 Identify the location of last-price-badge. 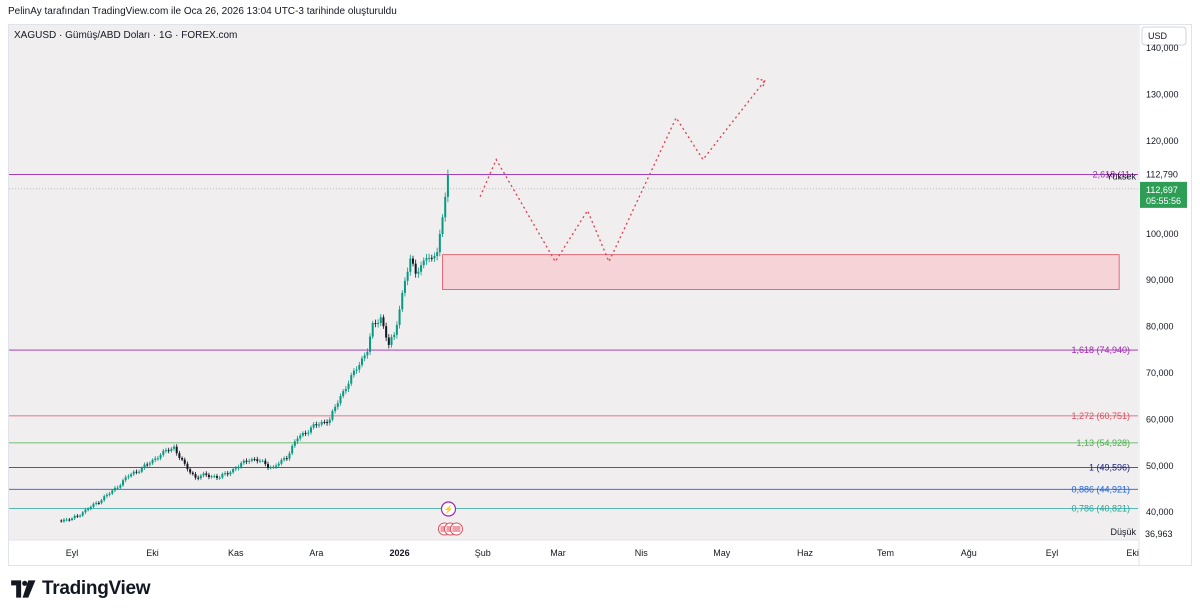
(1163, 194).